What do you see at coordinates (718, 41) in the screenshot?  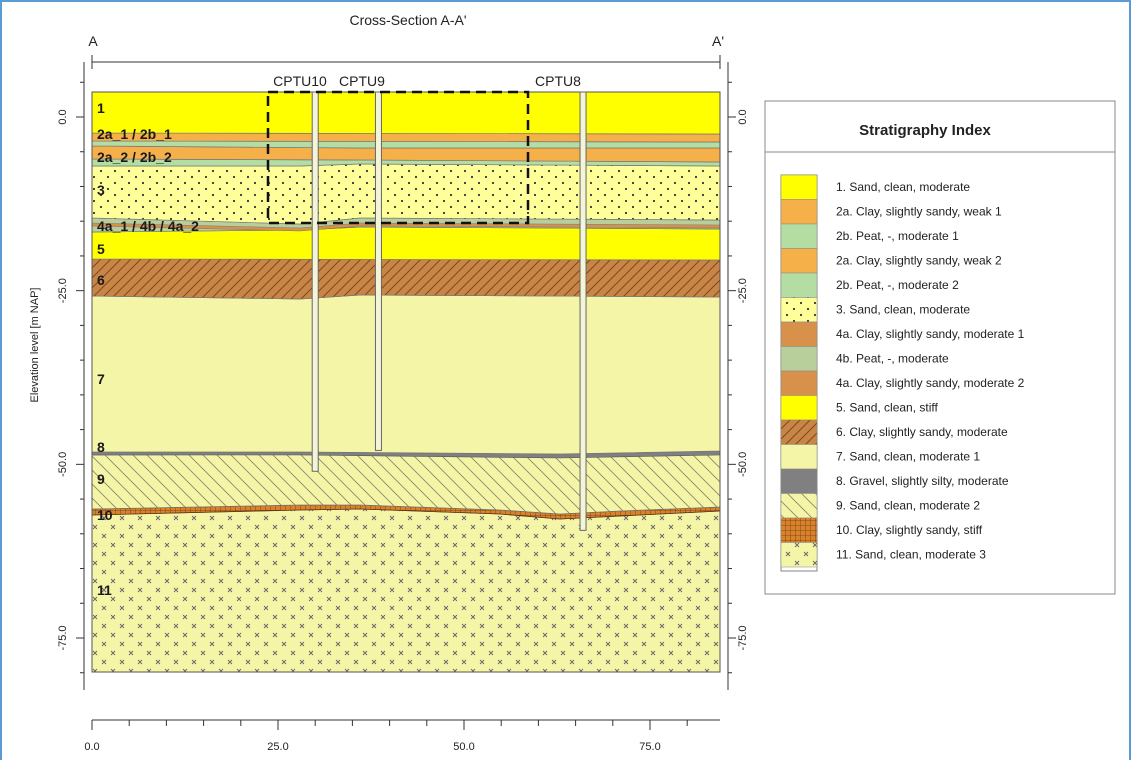 I see `section-end-label: A'` at bounding box center [718, 41].